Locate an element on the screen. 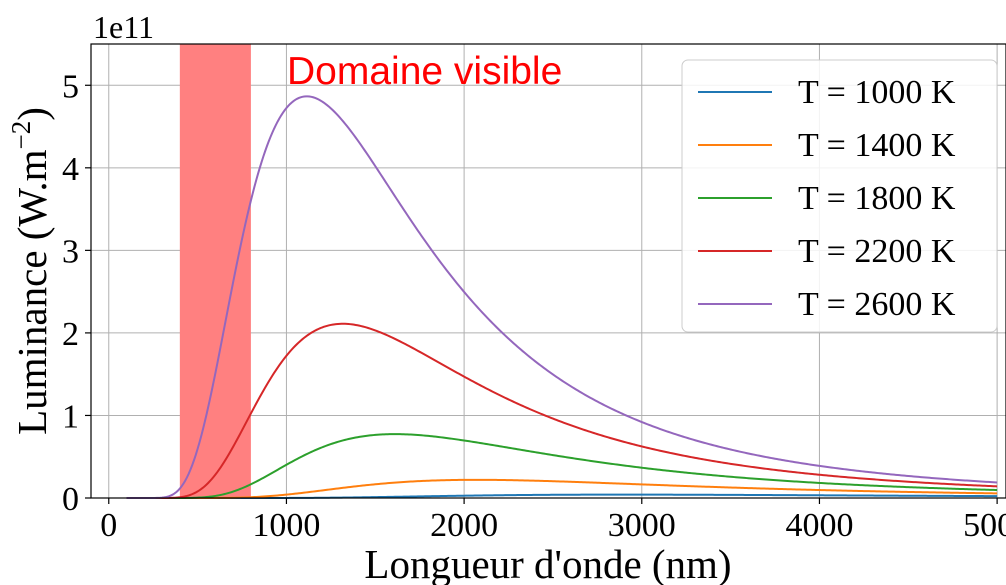  legend-label: T = 2200 K is located at coordinates (877, 251).